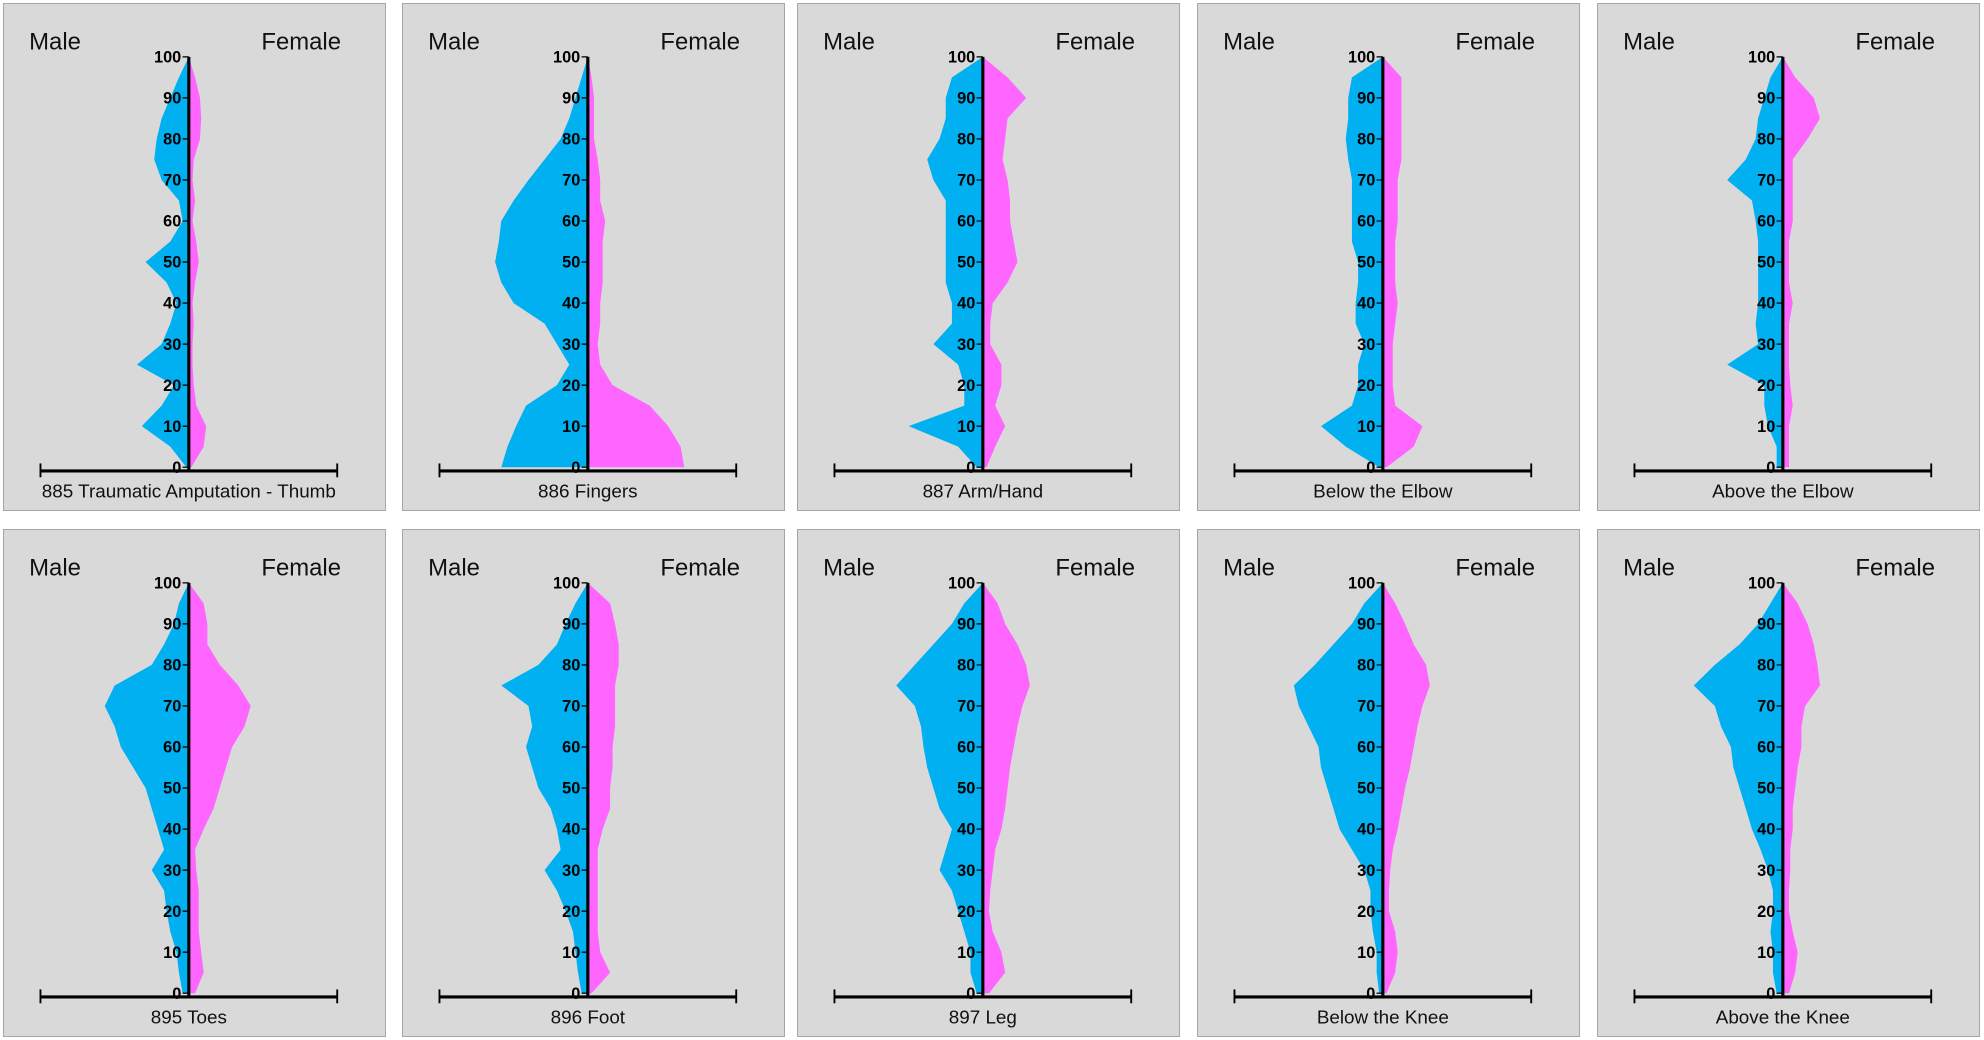 This screenshot has width=1984, height=1040. Describe the element at coordinates (189, 490) in the screenshot. I see `chart-title: 885 Traumatic Amputation - Thumb` at that location.